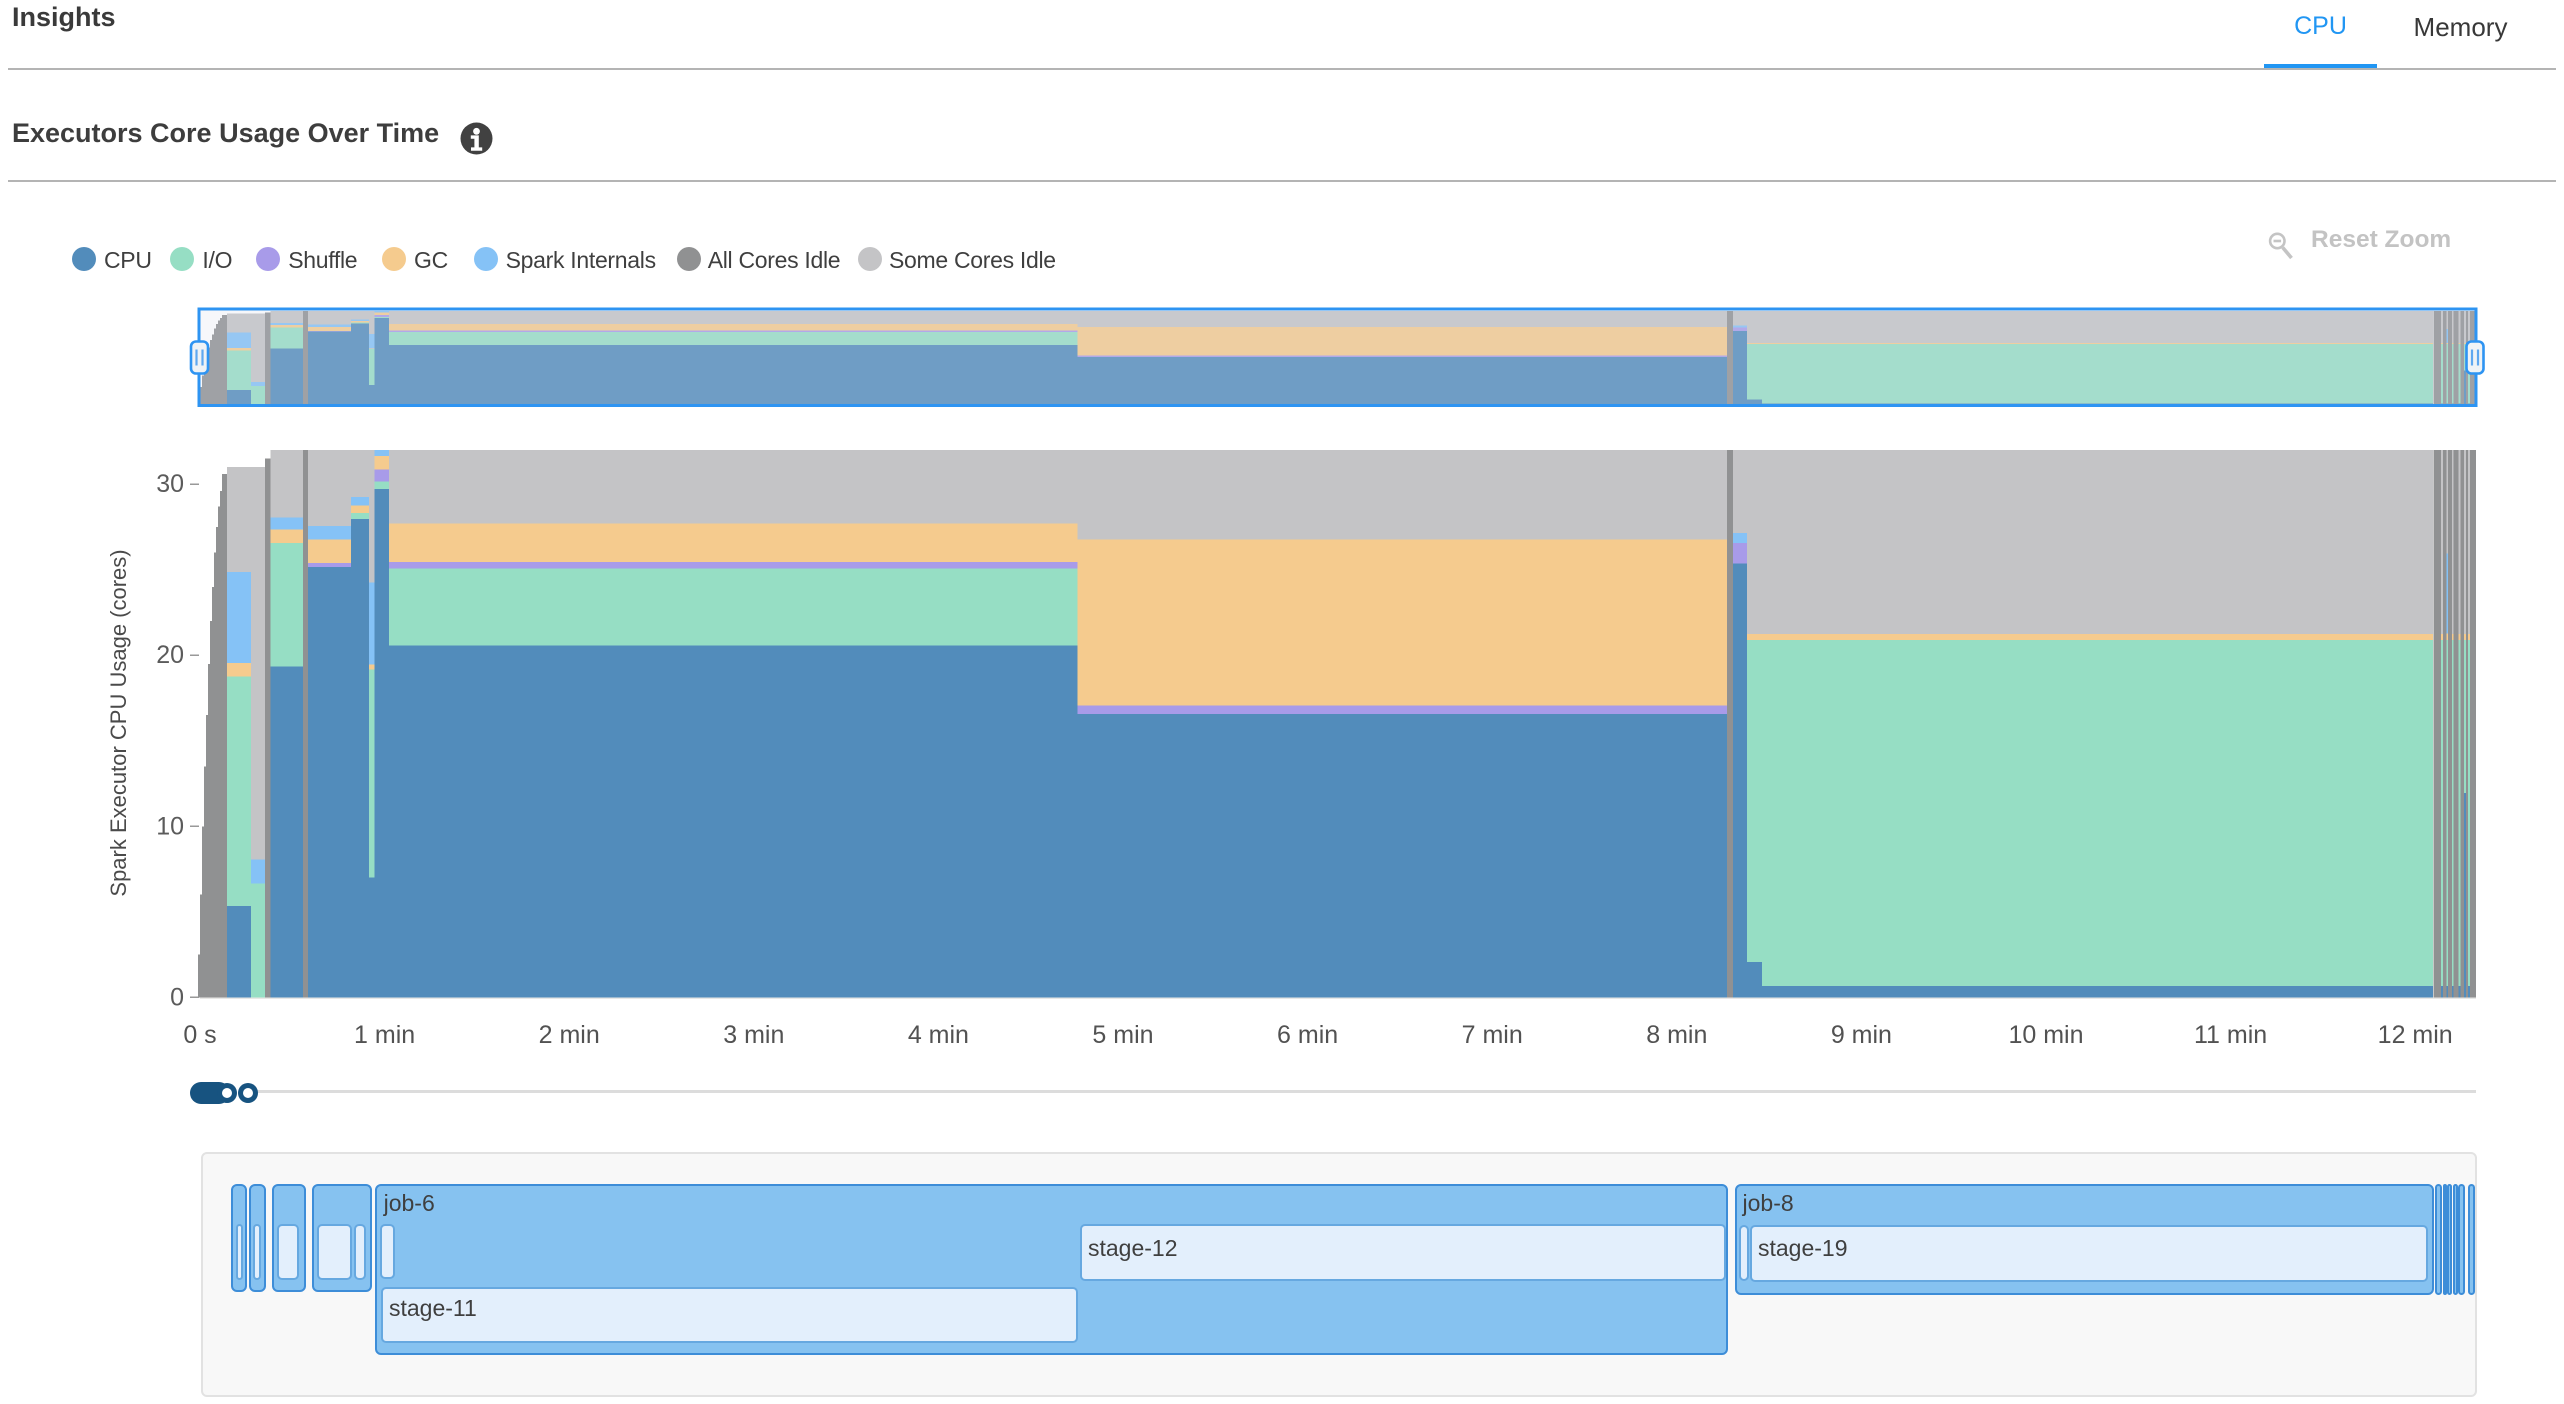 This screenshot has height=1404, width=2564. What do you see at coordinates (384, 1035) in the screenshot?
I see `svg-text: 1 min` at bounding box center [384, 1035].